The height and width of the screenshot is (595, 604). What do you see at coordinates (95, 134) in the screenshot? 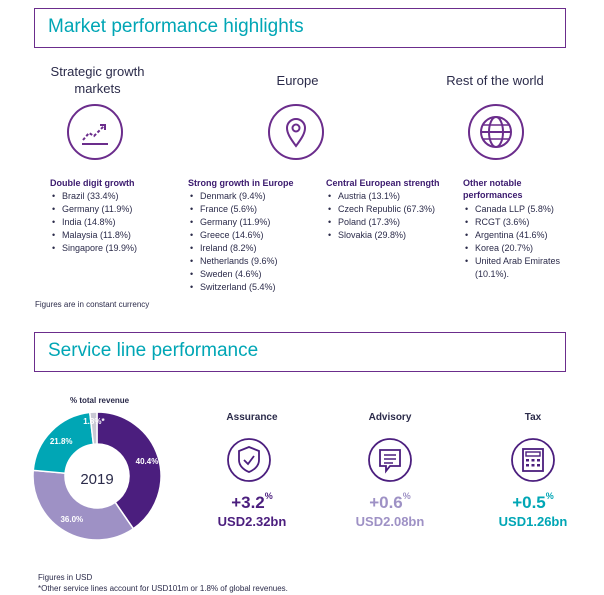
I see `growth-chart-icon` at bounding box center [95, 134].